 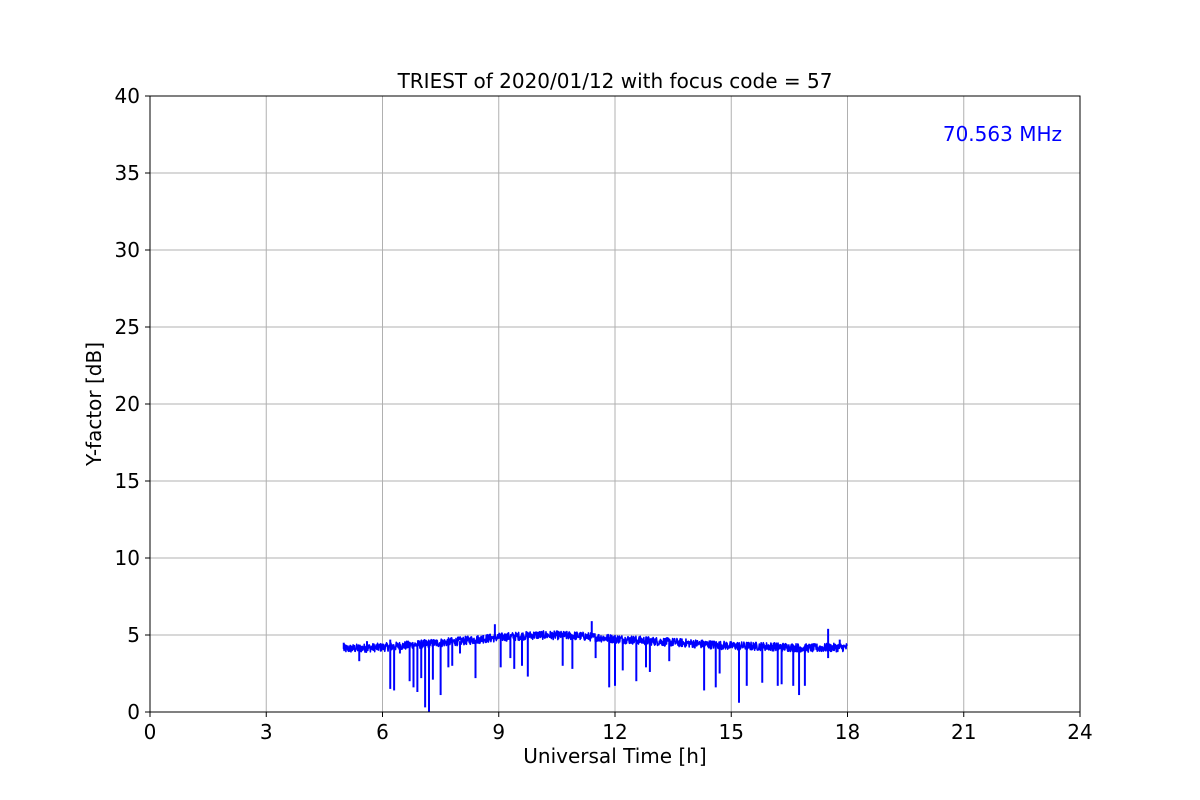 I want to click on x-tick-label: 18, so click(x=847, y=732).